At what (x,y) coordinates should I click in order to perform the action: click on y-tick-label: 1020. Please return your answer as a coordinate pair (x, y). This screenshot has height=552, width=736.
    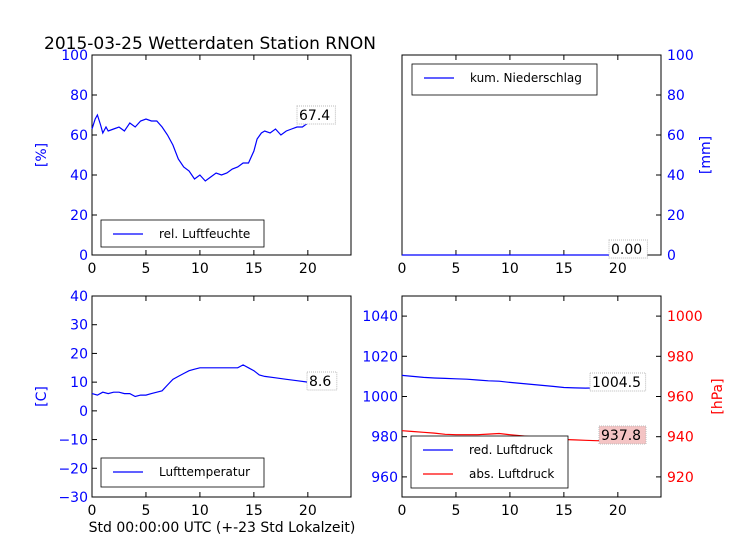
    Looking at the image, I should click on (380, 357).